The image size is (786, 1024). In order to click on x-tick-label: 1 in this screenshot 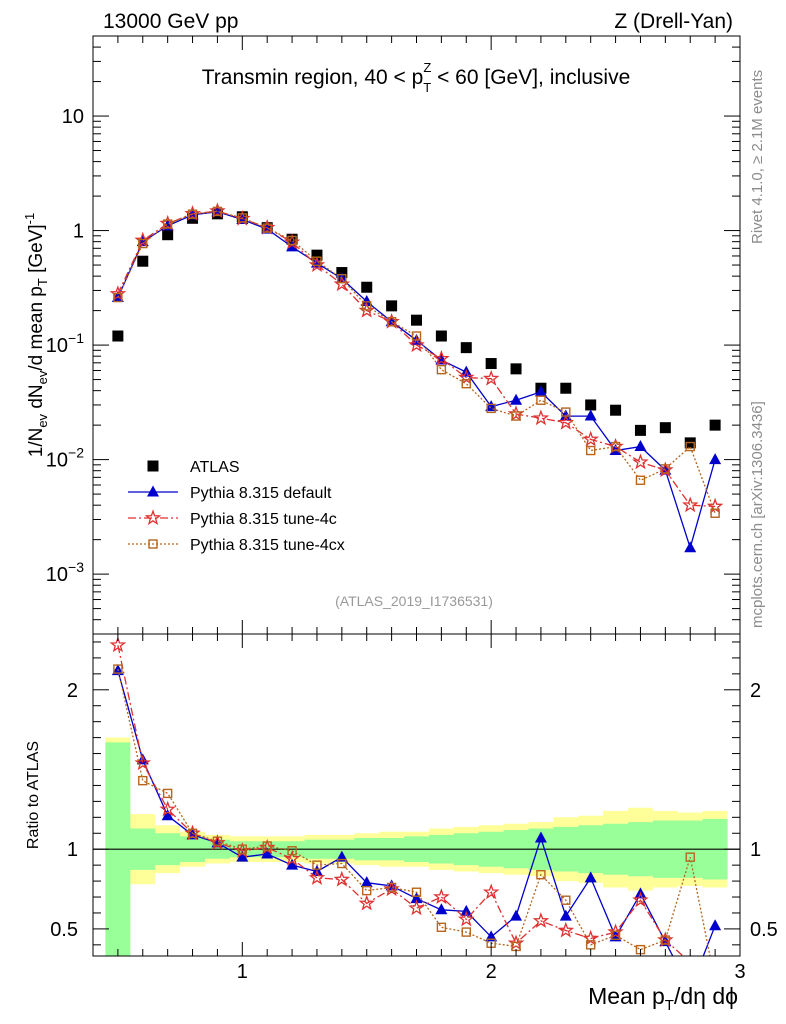, I will do `click(242, 972)`.